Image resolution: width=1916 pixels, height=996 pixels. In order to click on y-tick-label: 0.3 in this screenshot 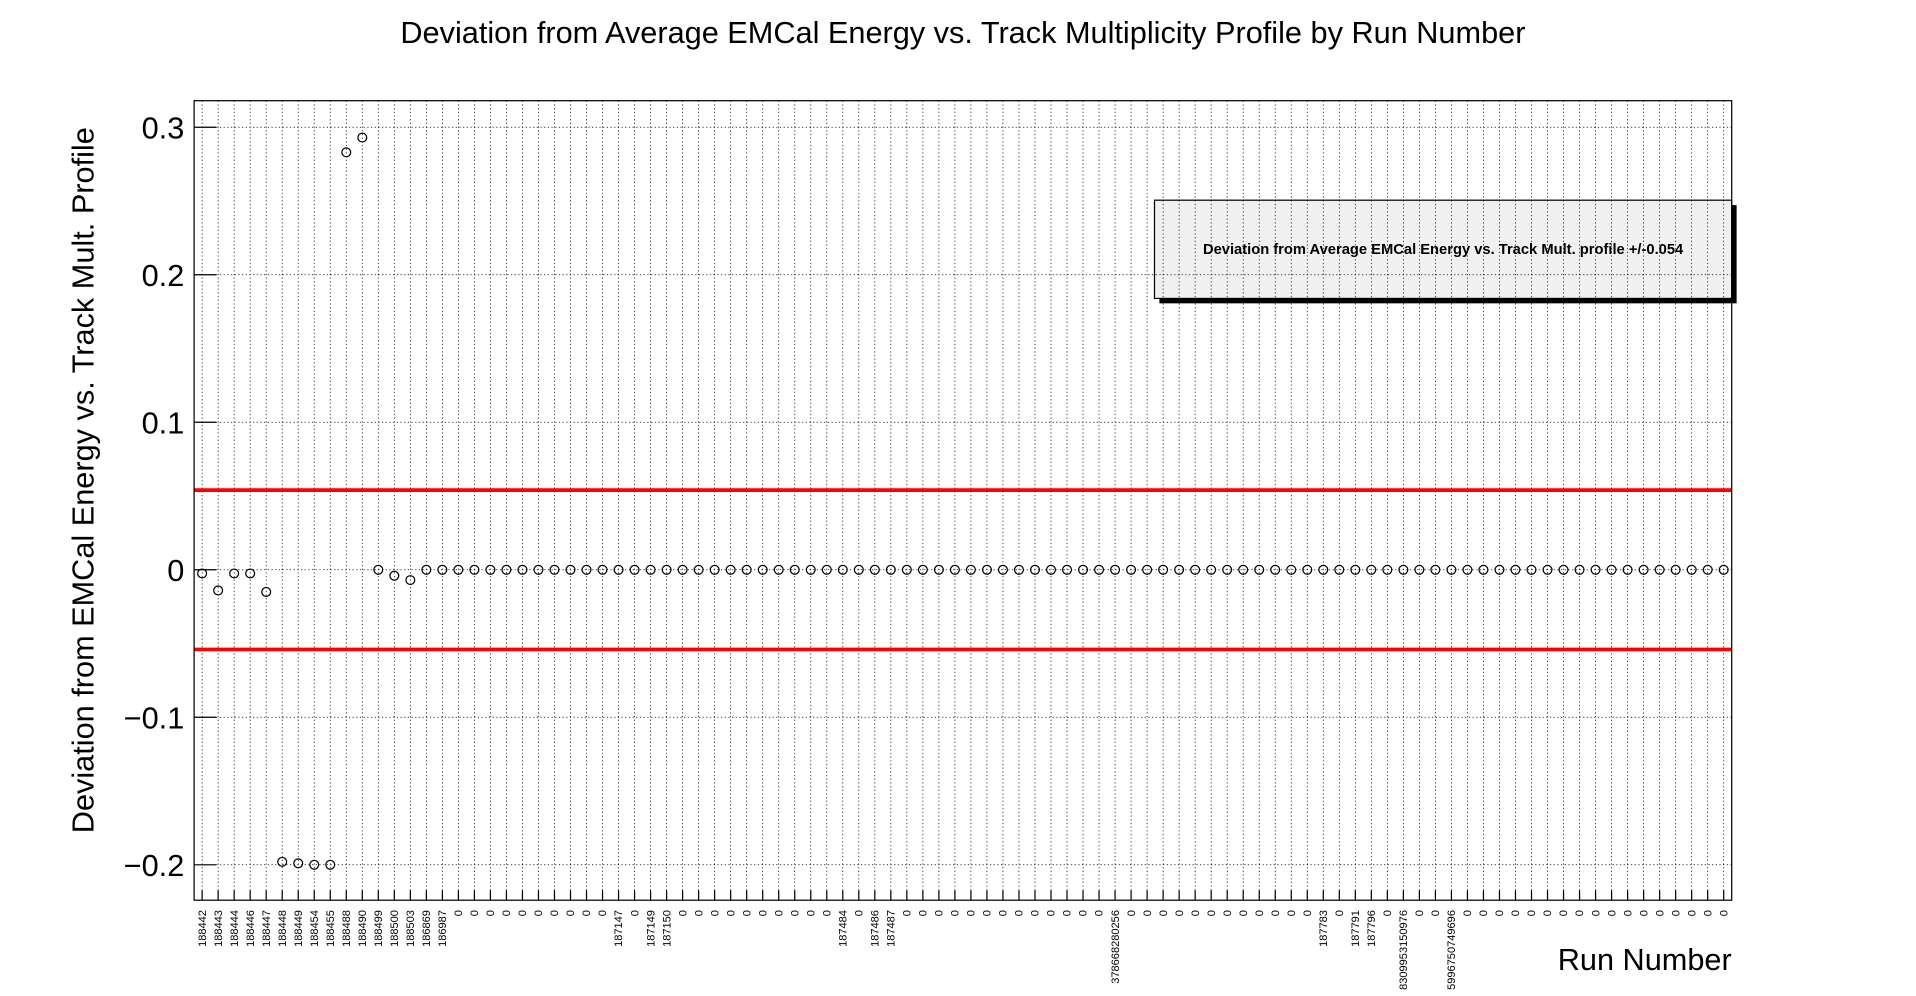, I will do `click(163, 127)`.